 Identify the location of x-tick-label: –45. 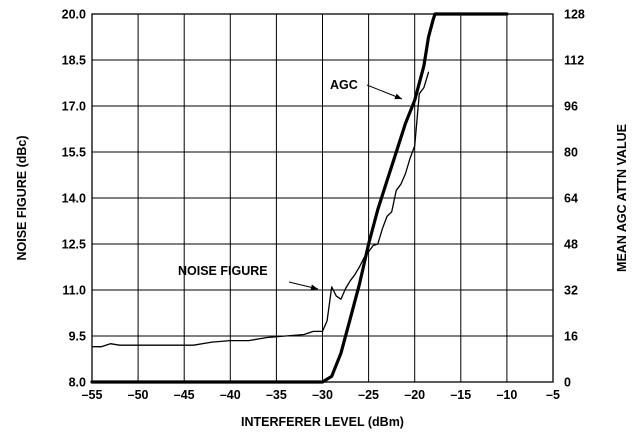
(184, 395).